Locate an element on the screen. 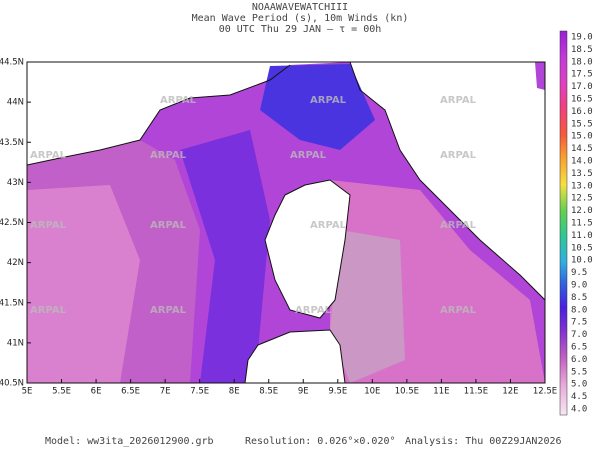 The width and height of the screenshot is (600, 450). colorbar is located at coordinates (563, 223).